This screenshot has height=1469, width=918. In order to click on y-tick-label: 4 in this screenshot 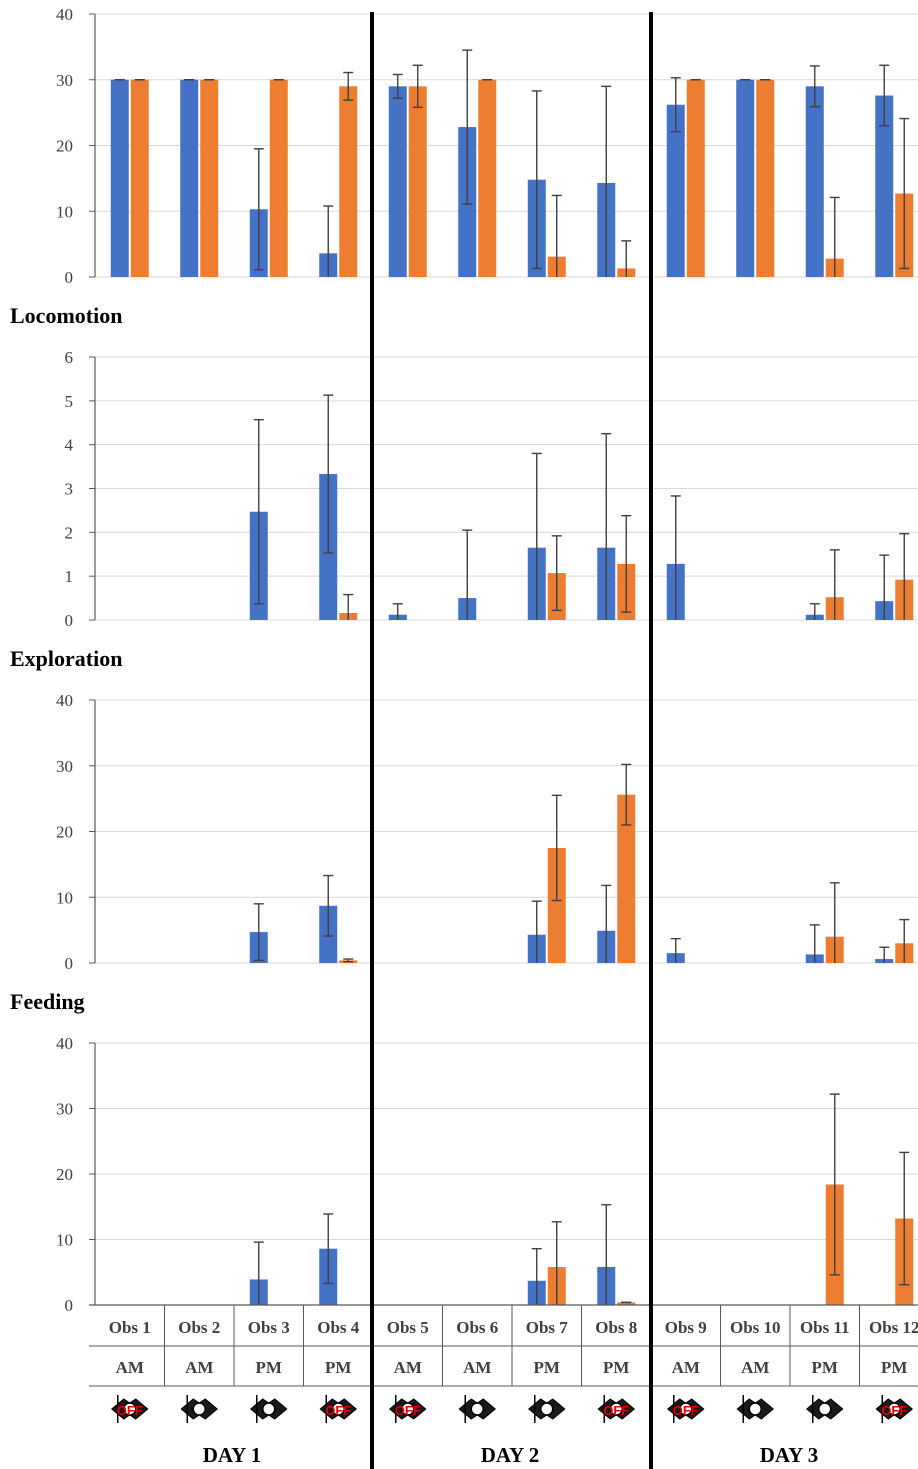, I will do `click(69, 445)`.